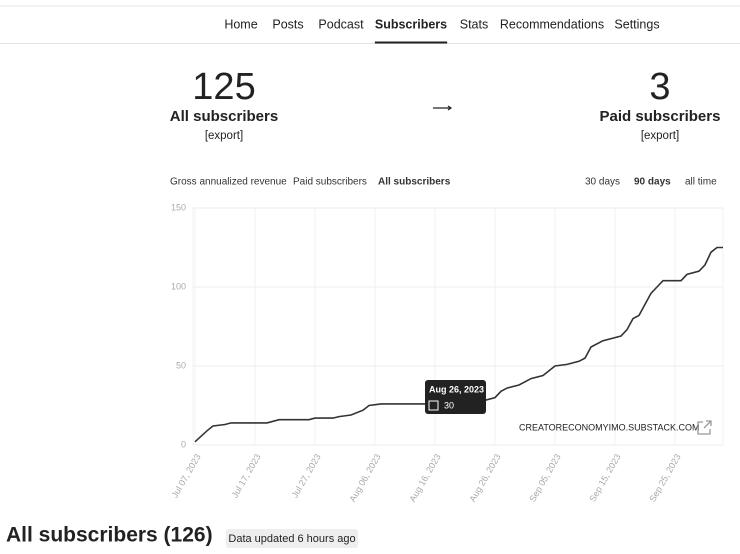 The width and height of the screenshot is (740, 554). I want to click on x-tick-label: Jul 07, 2023, so click(186, 475).